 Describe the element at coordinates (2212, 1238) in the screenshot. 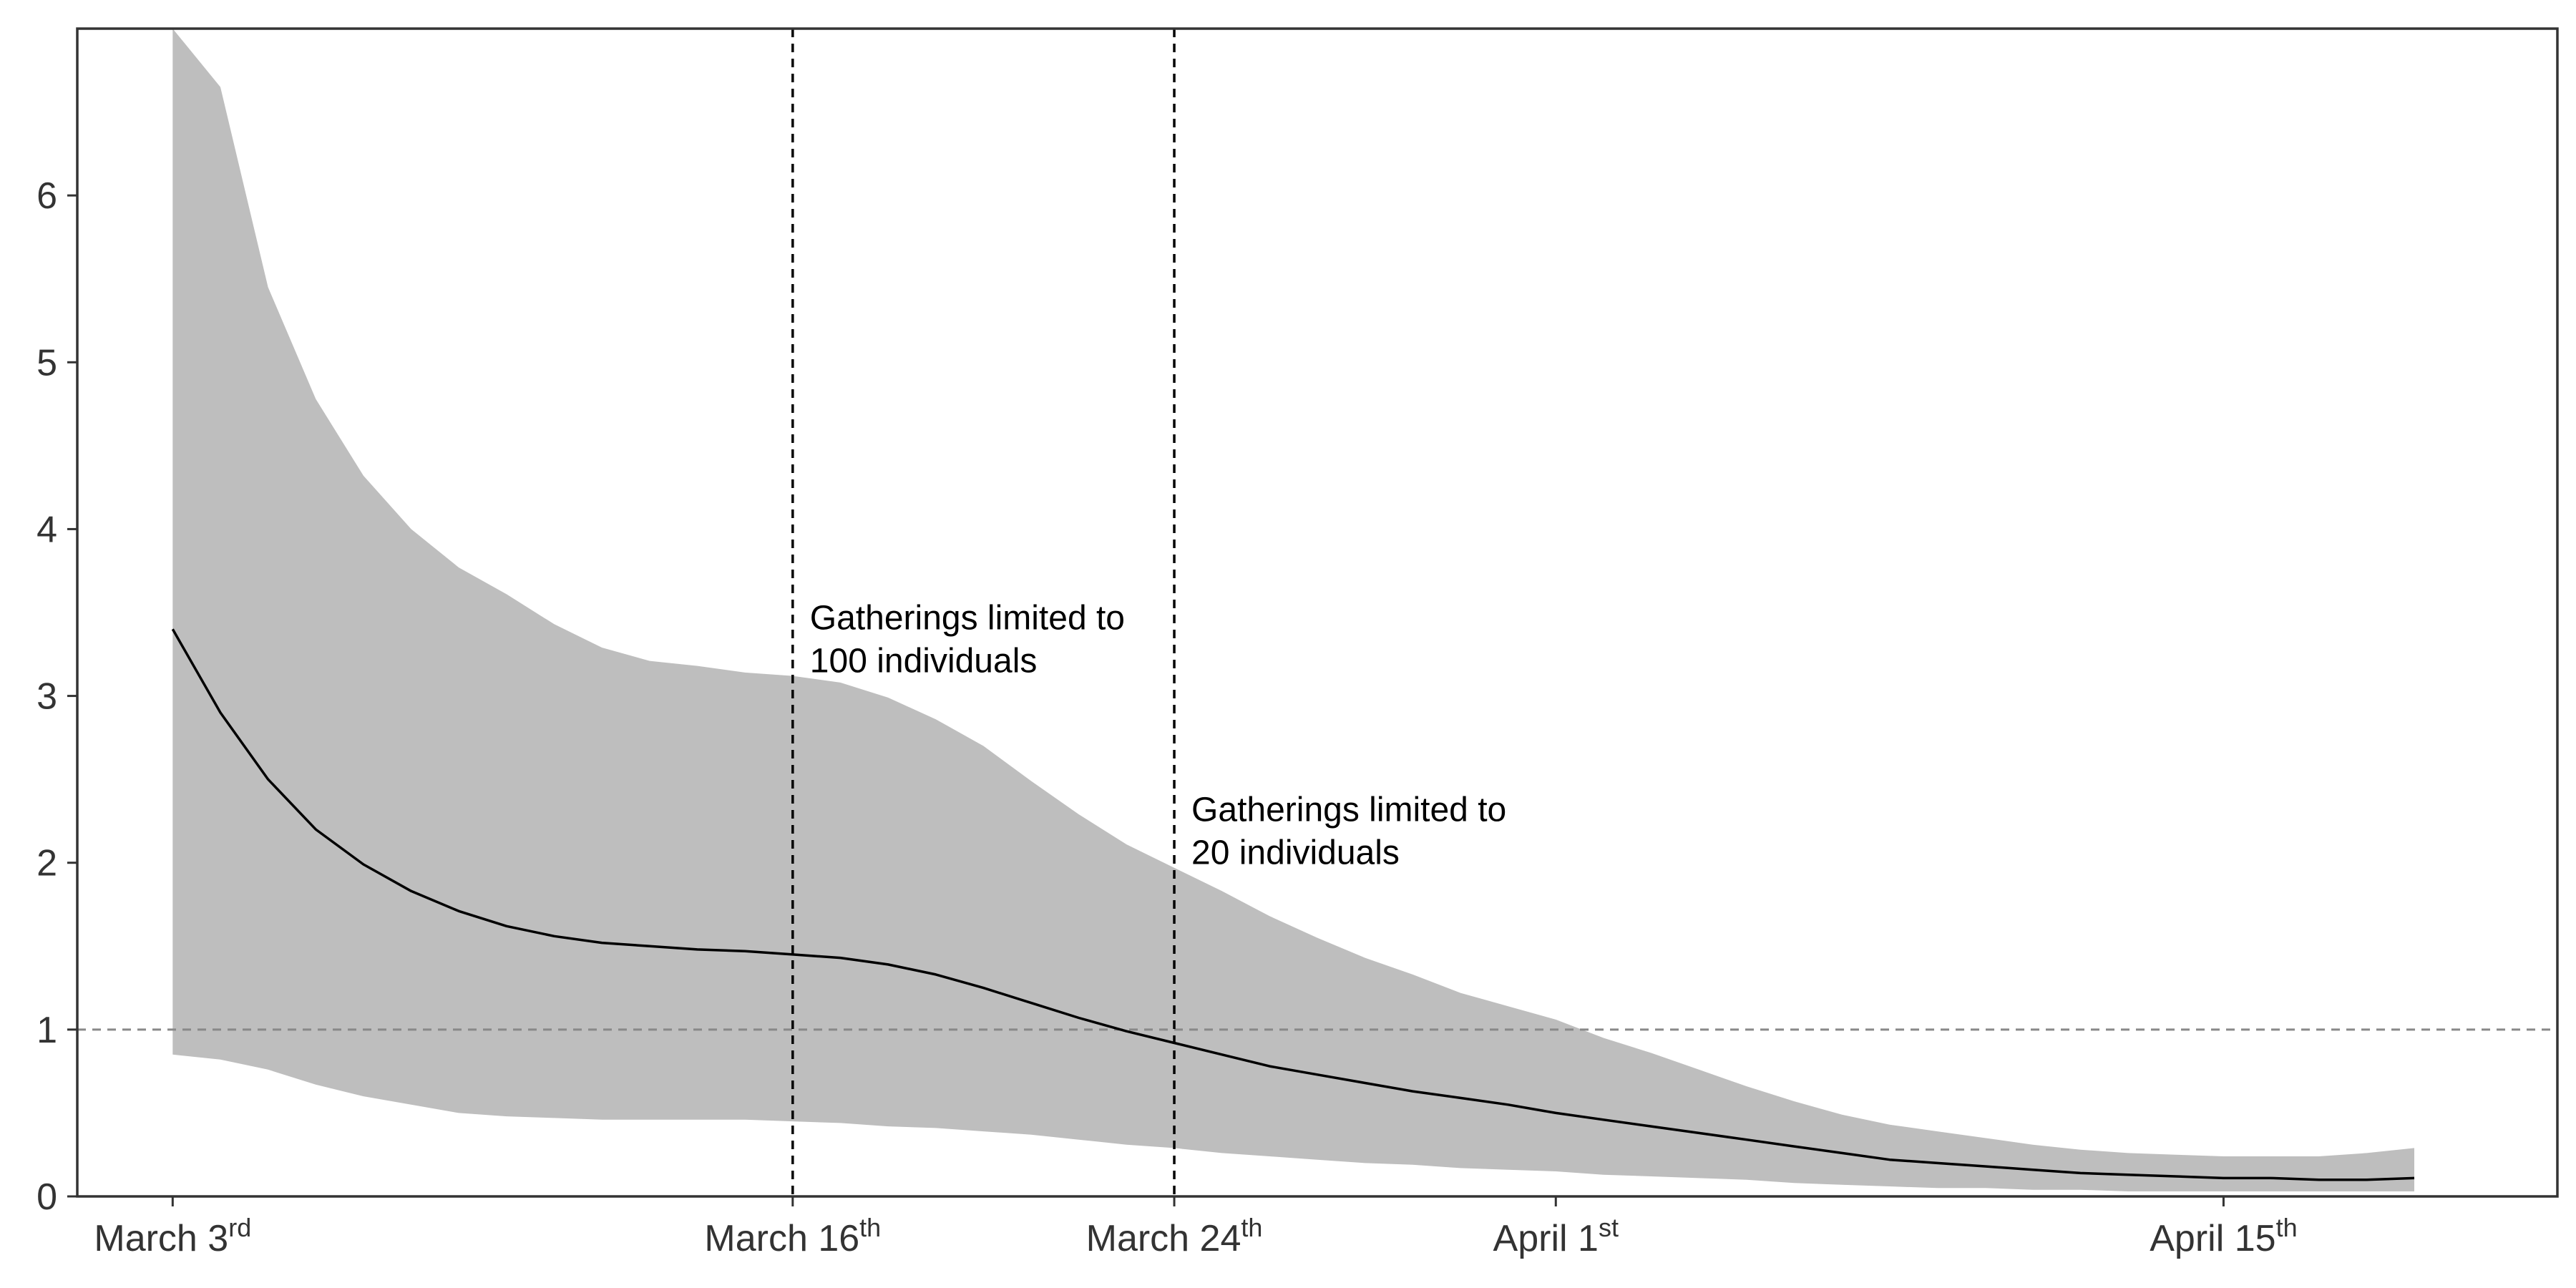

I see `x-tick-label-main: April 15` at that location.